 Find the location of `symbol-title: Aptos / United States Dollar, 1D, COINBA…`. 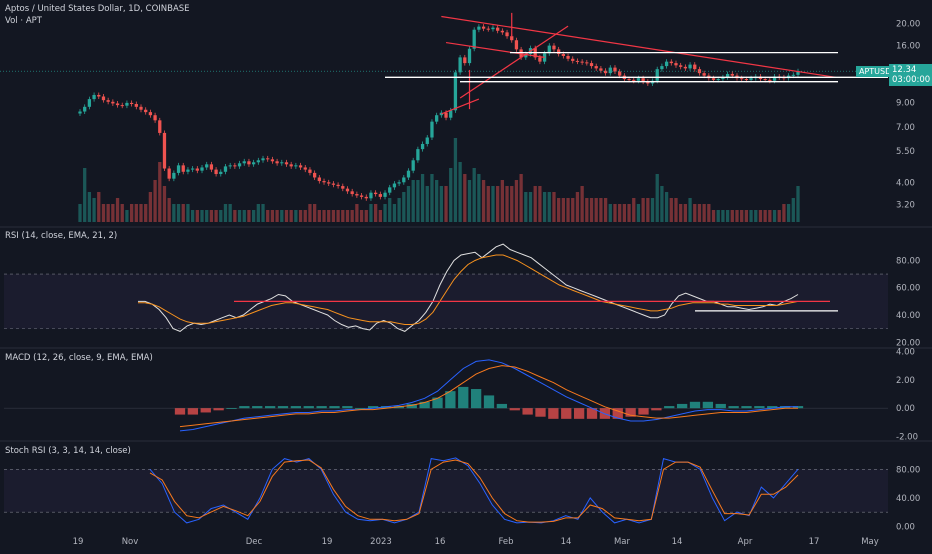

symbol-title: Aptos / United States Dollar, 1D, COINBA… is located at coordinates (97, 9).